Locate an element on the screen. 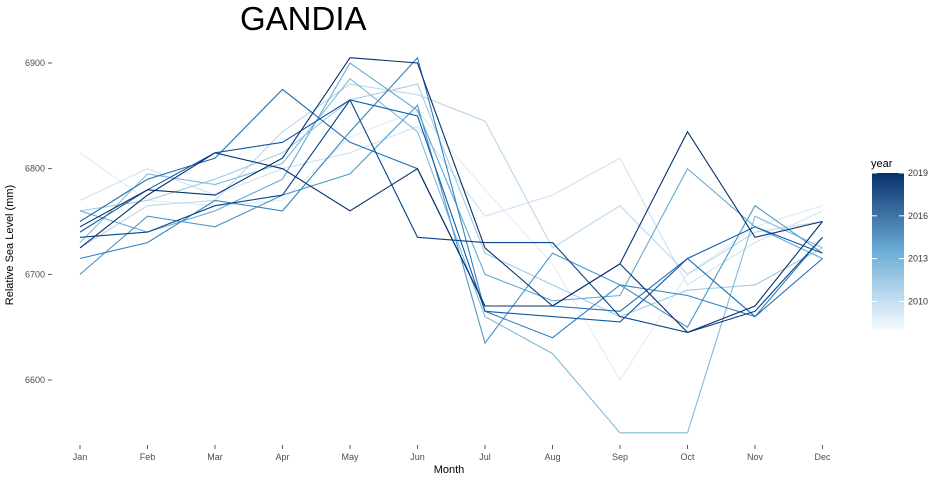 This screenshot has height=480, width=940. y-axis: 6600 6700 6800 6900 is located at coordinates (38, 221).